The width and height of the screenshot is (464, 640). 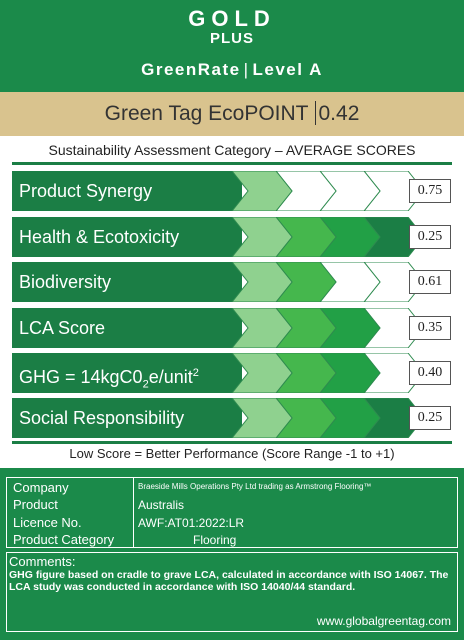 I want to click on category-row: LCA Score 0.35, so click(x=232, y=328).